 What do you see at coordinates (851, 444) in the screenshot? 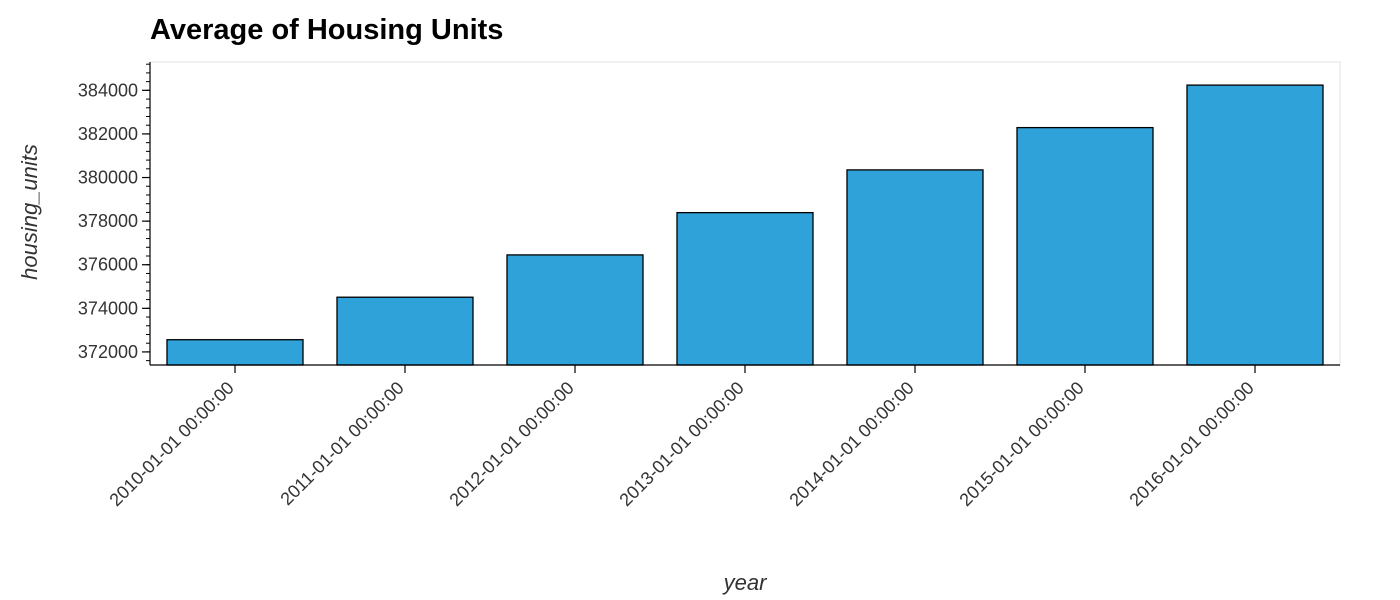
I see `x-tick-label: 2014-01-01 00:00:00` at bounding box center [851, 444].